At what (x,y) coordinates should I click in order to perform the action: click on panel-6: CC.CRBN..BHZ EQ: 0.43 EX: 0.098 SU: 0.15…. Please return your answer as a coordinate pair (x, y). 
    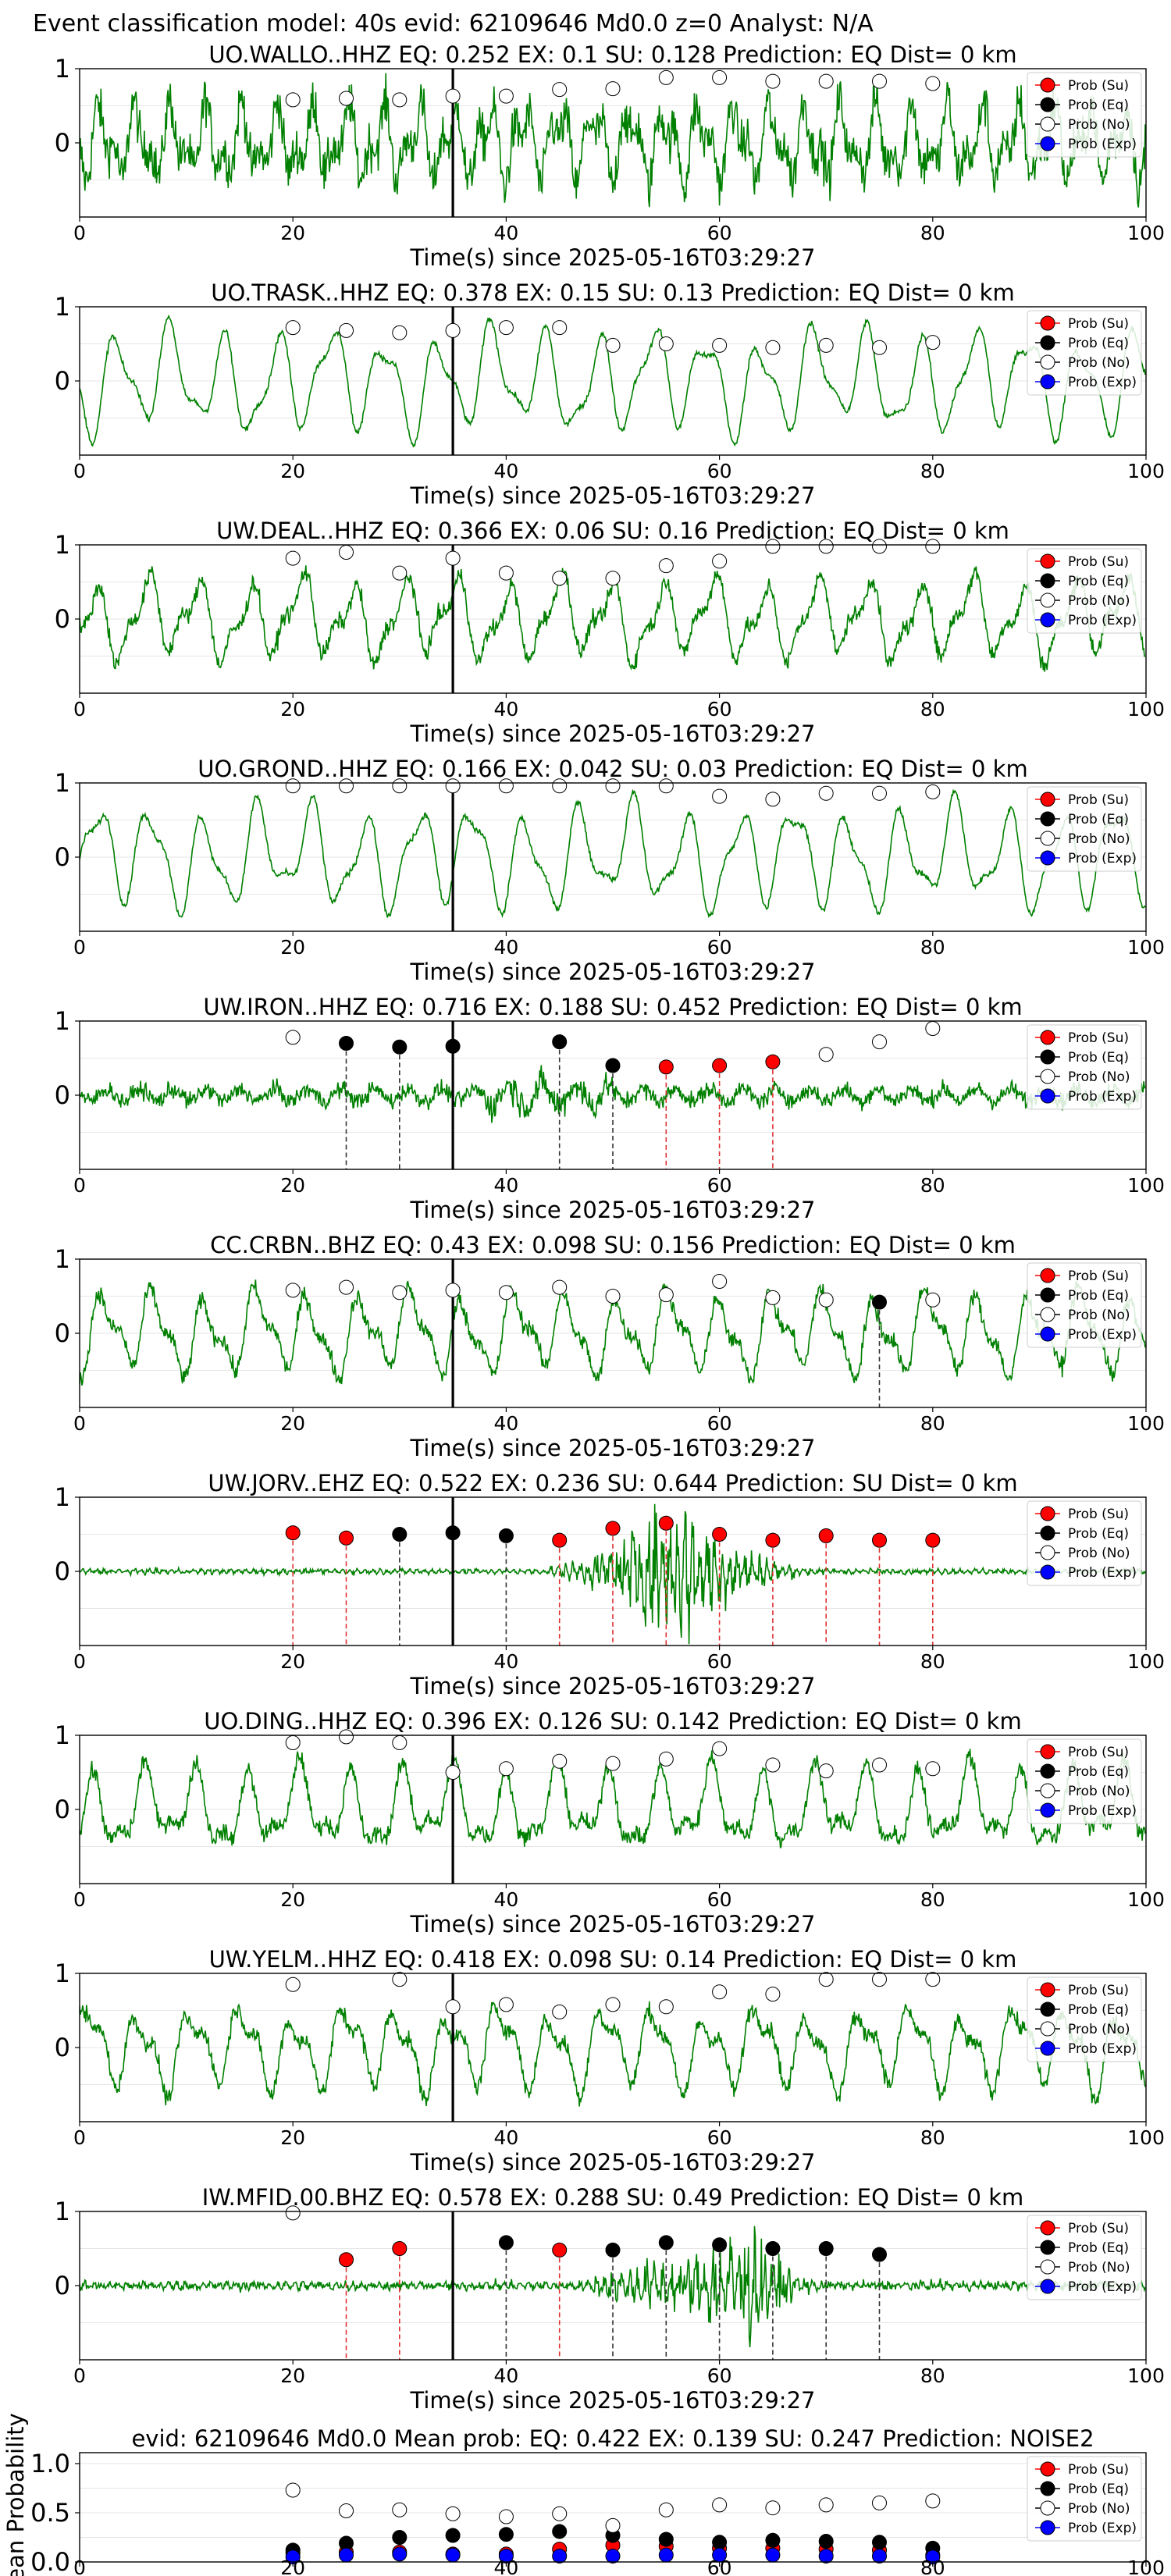
    Looking at the image, I should click on (610, 1346).